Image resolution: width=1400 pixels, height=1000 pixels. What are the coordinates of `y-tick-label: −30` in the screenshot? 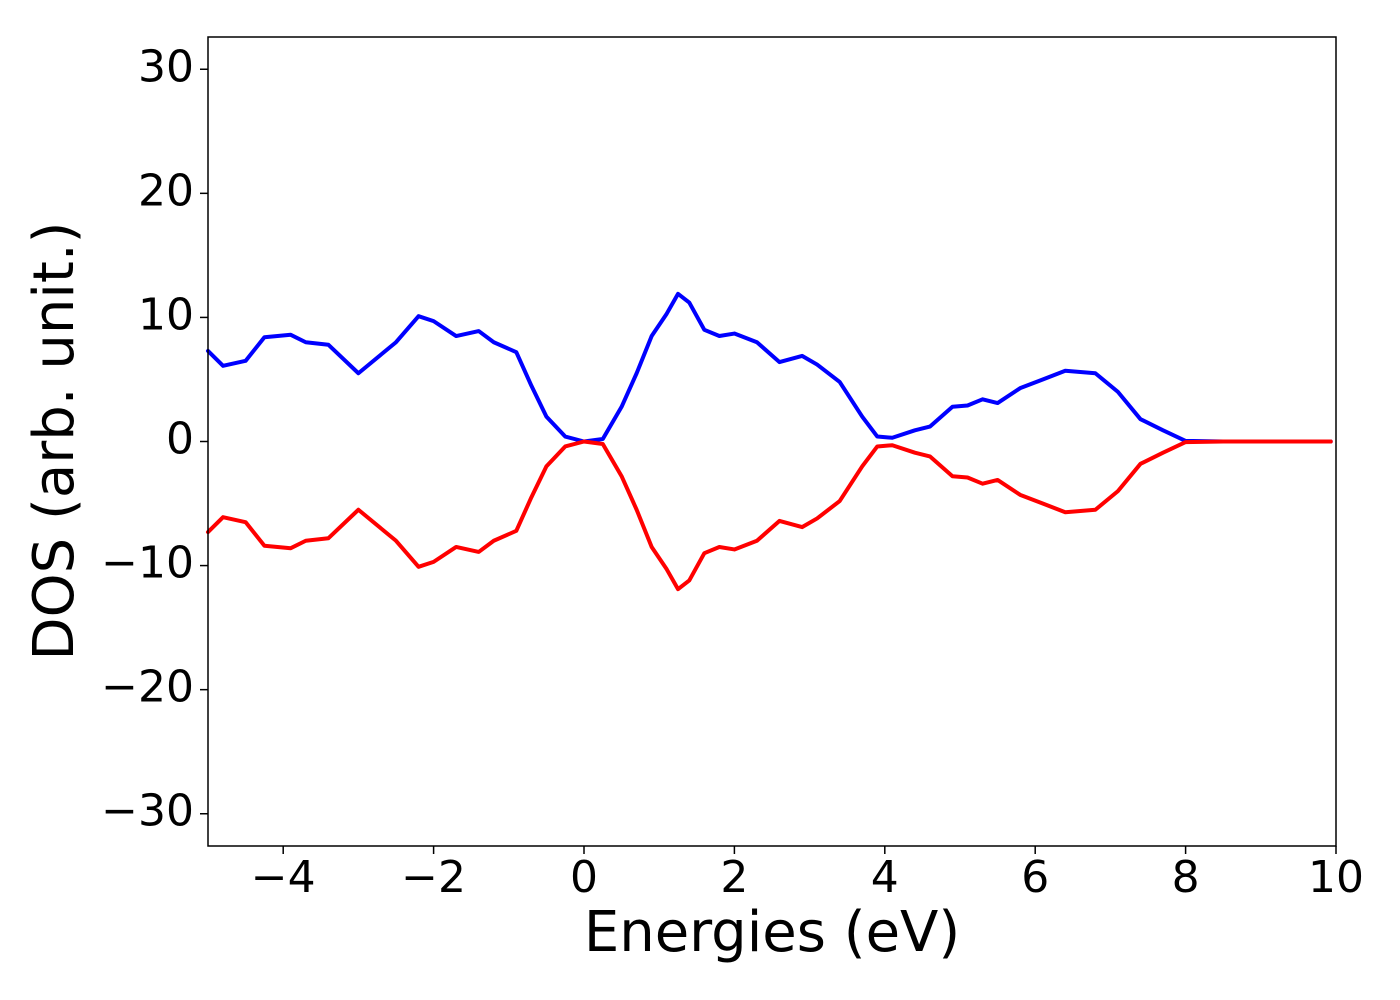 It's located at (147, 811).